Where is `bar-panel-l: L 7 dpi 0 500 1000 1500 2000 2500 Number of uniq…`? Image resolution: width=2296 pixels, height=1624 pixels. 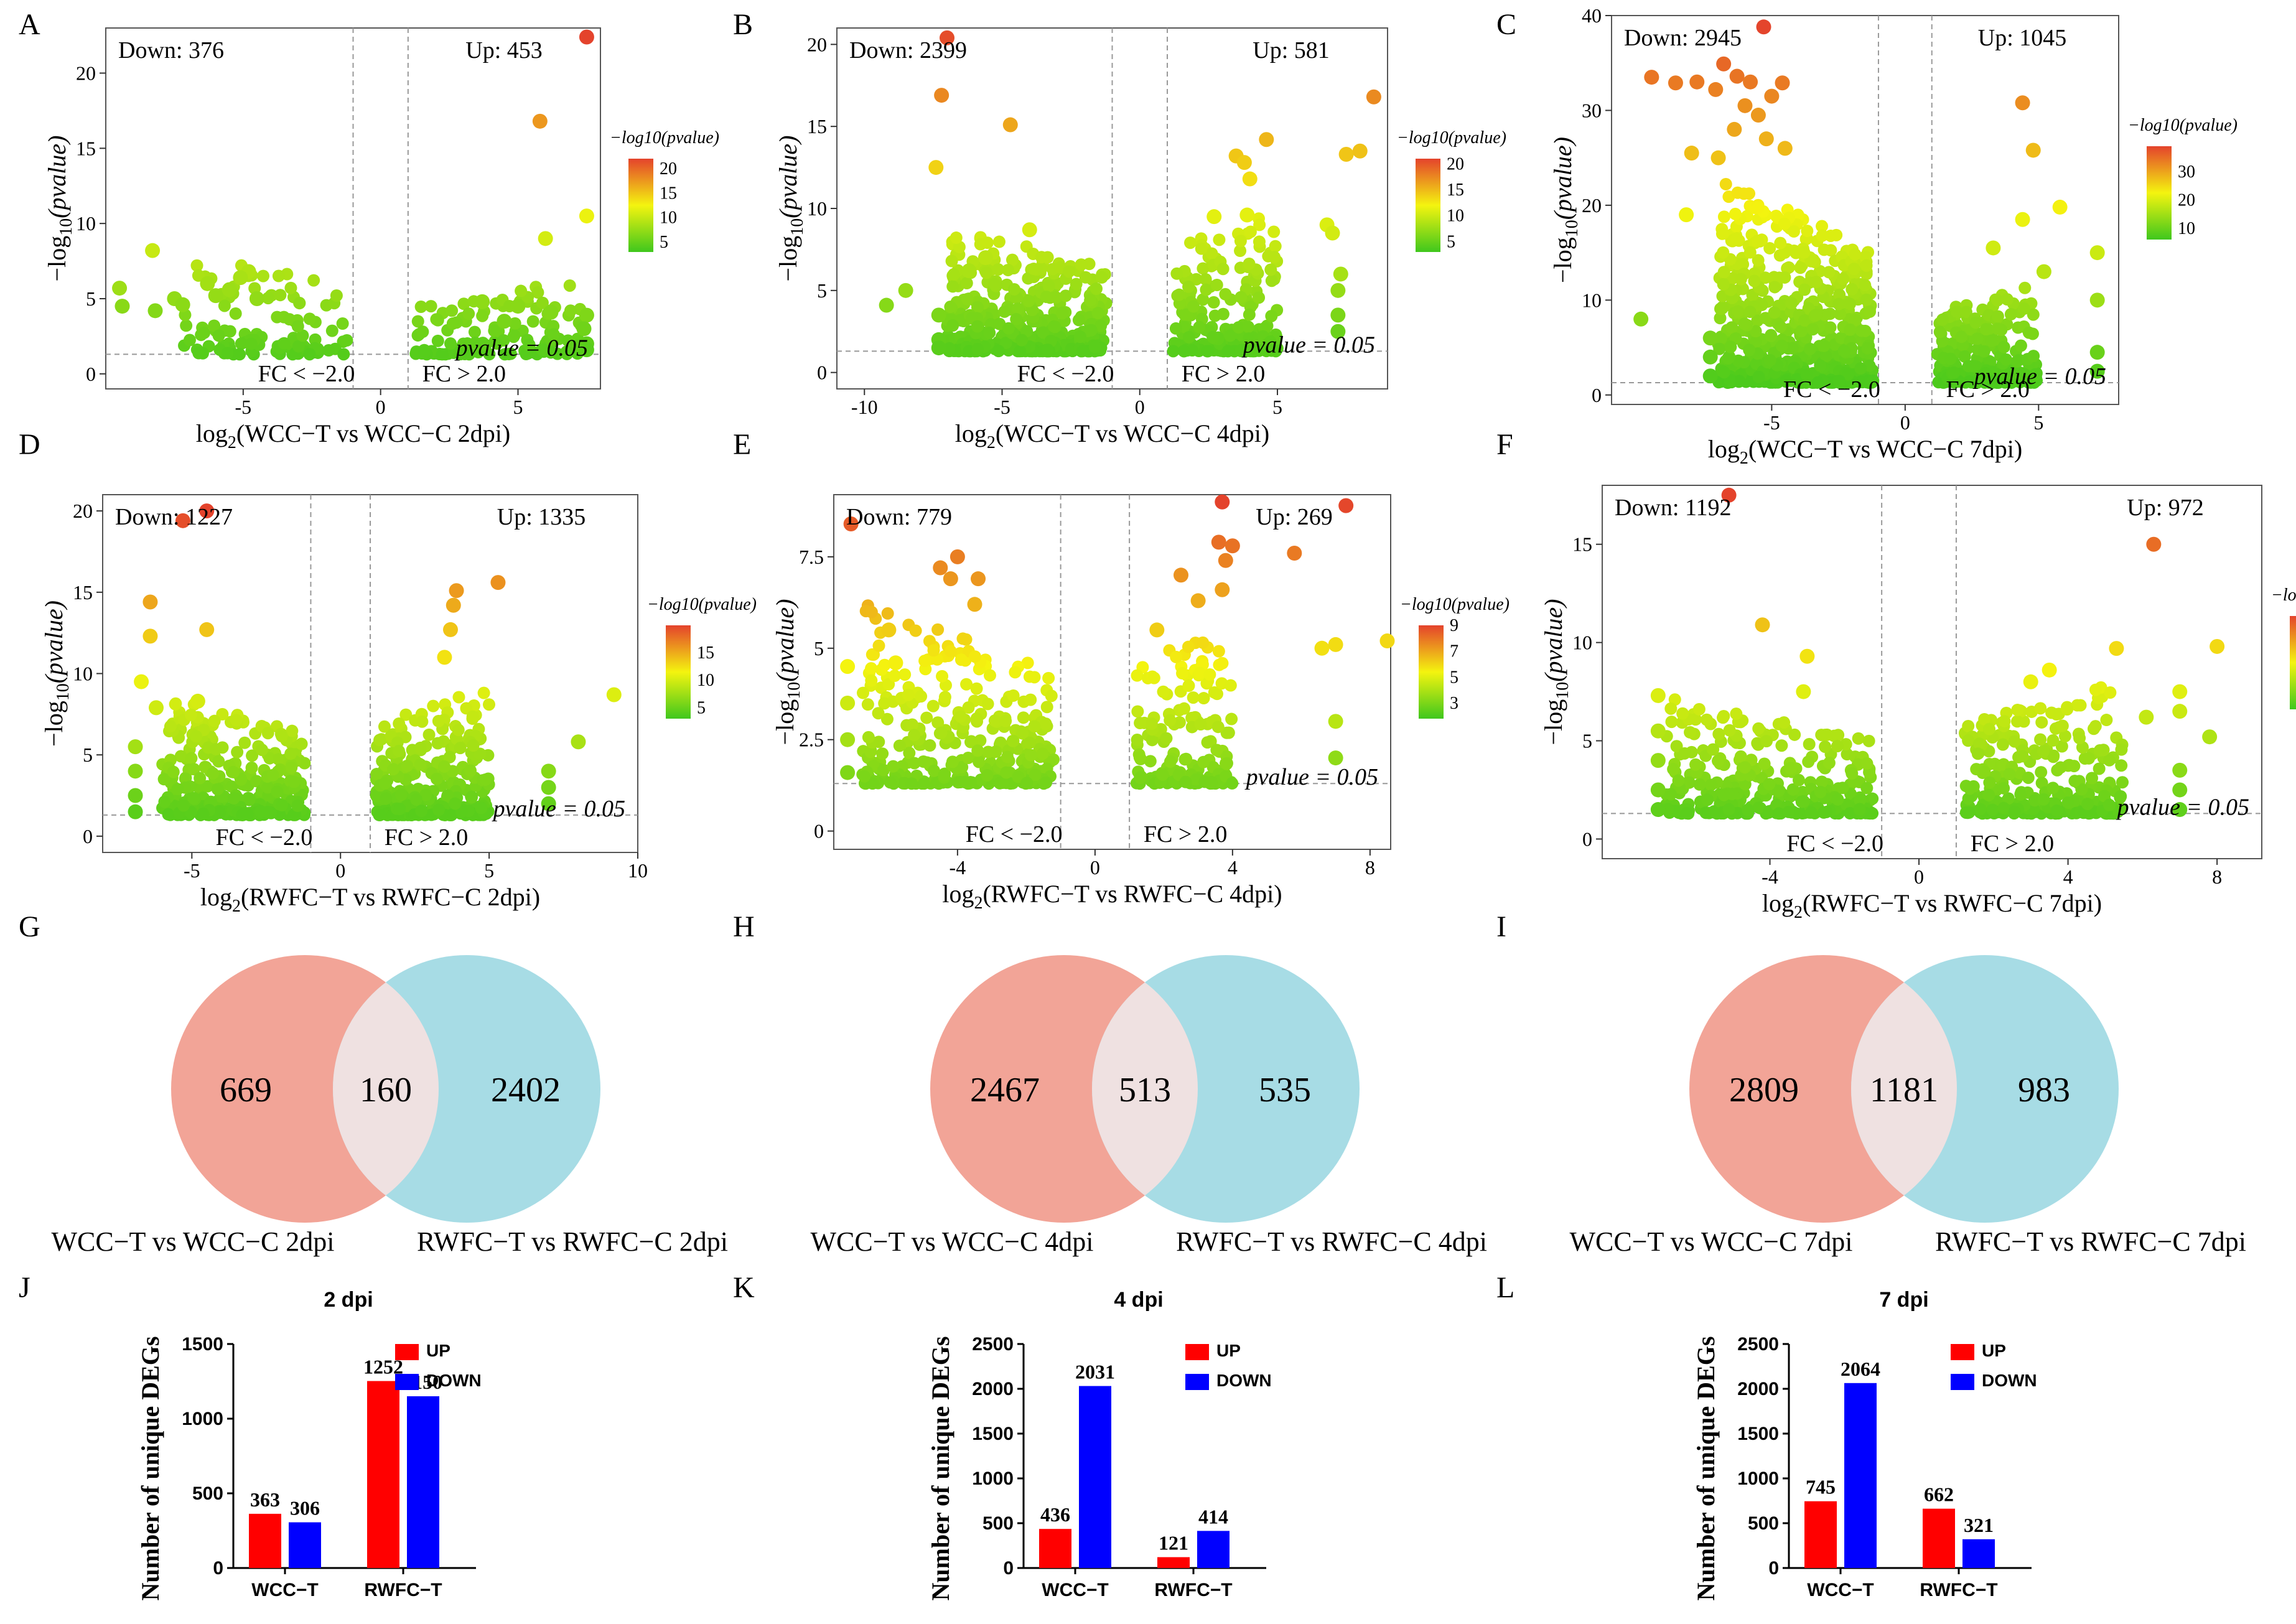 bar-panel-l: L 7 dpi 0 500 1000 1500 2000 2500 Number of uniq… is located at coordinates (1767, 1435).